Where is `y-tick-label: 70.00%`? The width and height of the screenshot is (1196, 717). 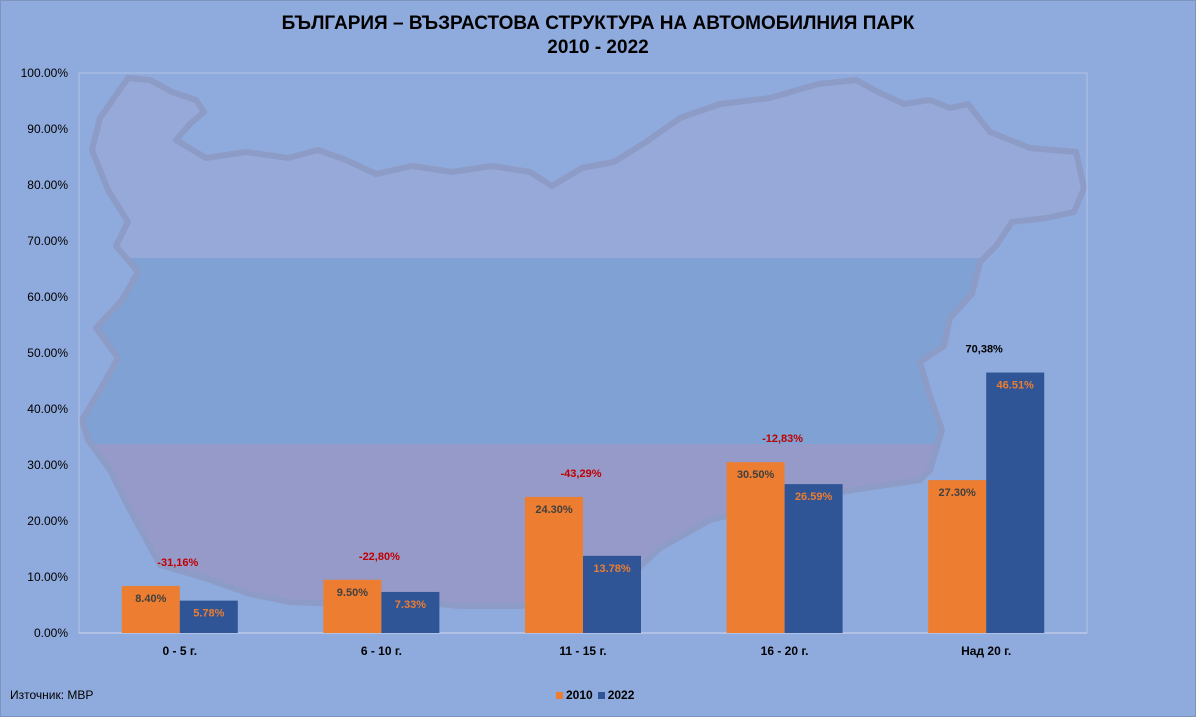 y-tick-label: 70.00% is located at coordinates (47, 241).